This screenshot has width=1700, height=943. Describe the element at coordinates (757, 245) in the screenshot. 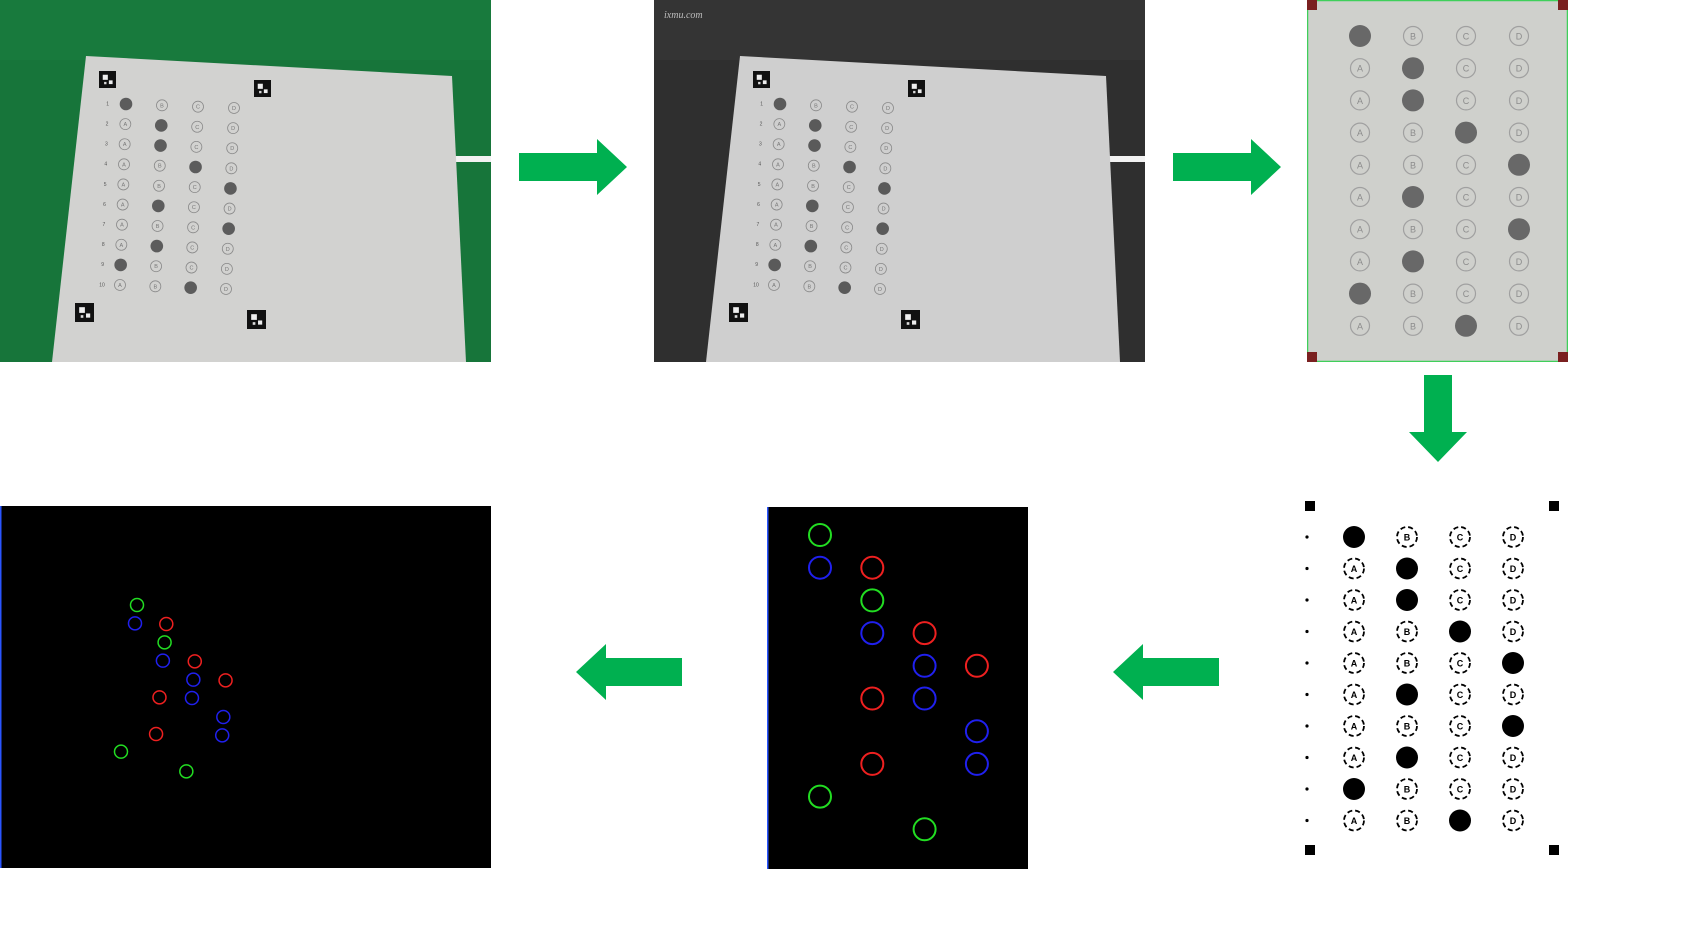

I see `question-number: 8` at that location.